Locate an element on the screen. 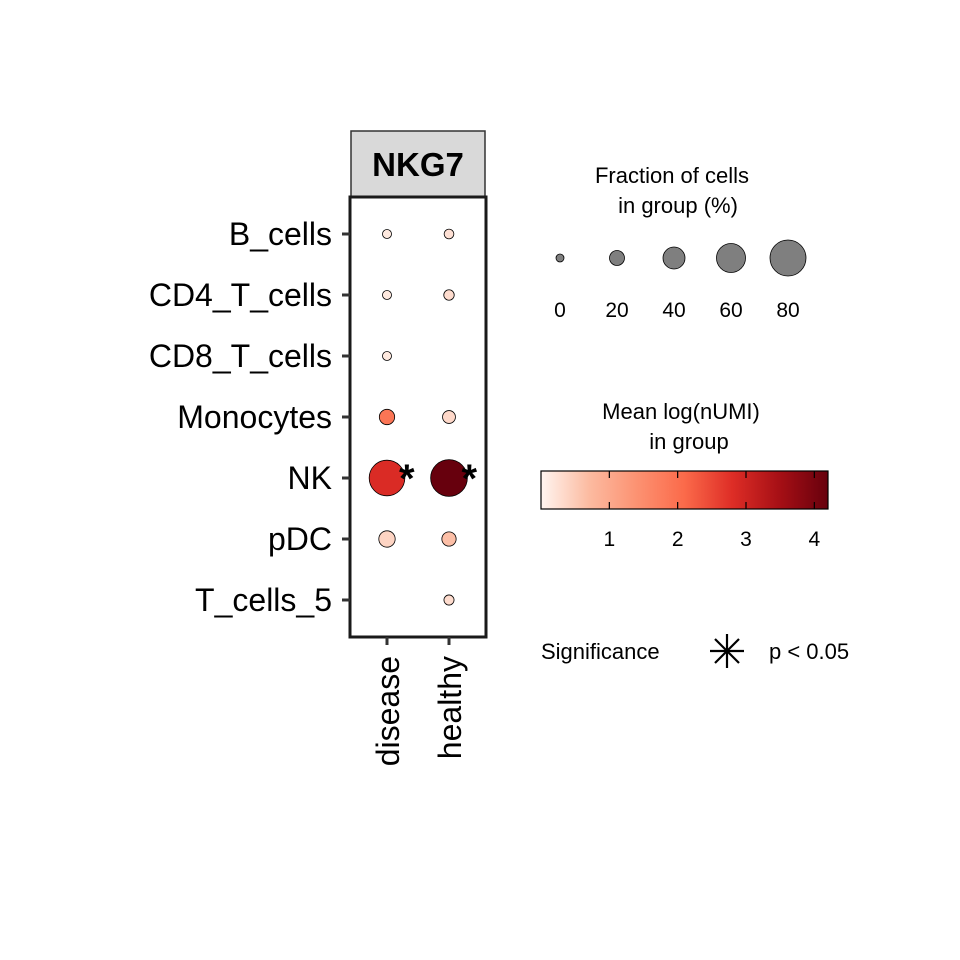  colorbar-ticks: 1 2 3 4 is located at coordinates (711, 511).